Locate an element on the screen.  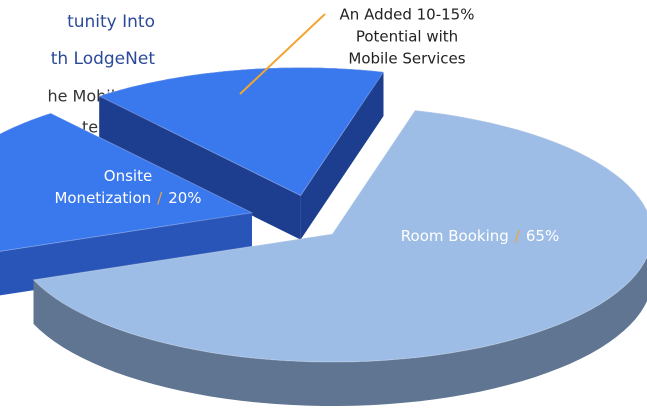
category-label: Monetization is located at coordinates (102, 198).